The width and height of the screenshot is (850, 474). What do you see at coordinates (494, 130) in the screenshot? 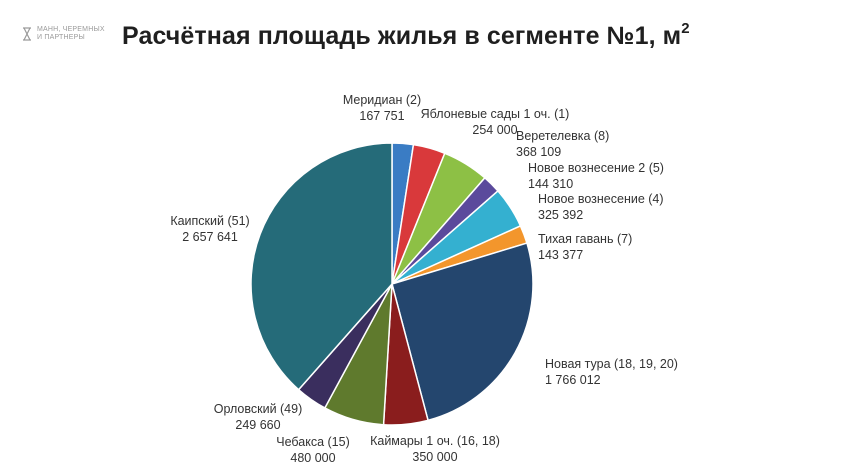
I see `slice-label-value-2: 254 000` at bounding box center [494, 130].